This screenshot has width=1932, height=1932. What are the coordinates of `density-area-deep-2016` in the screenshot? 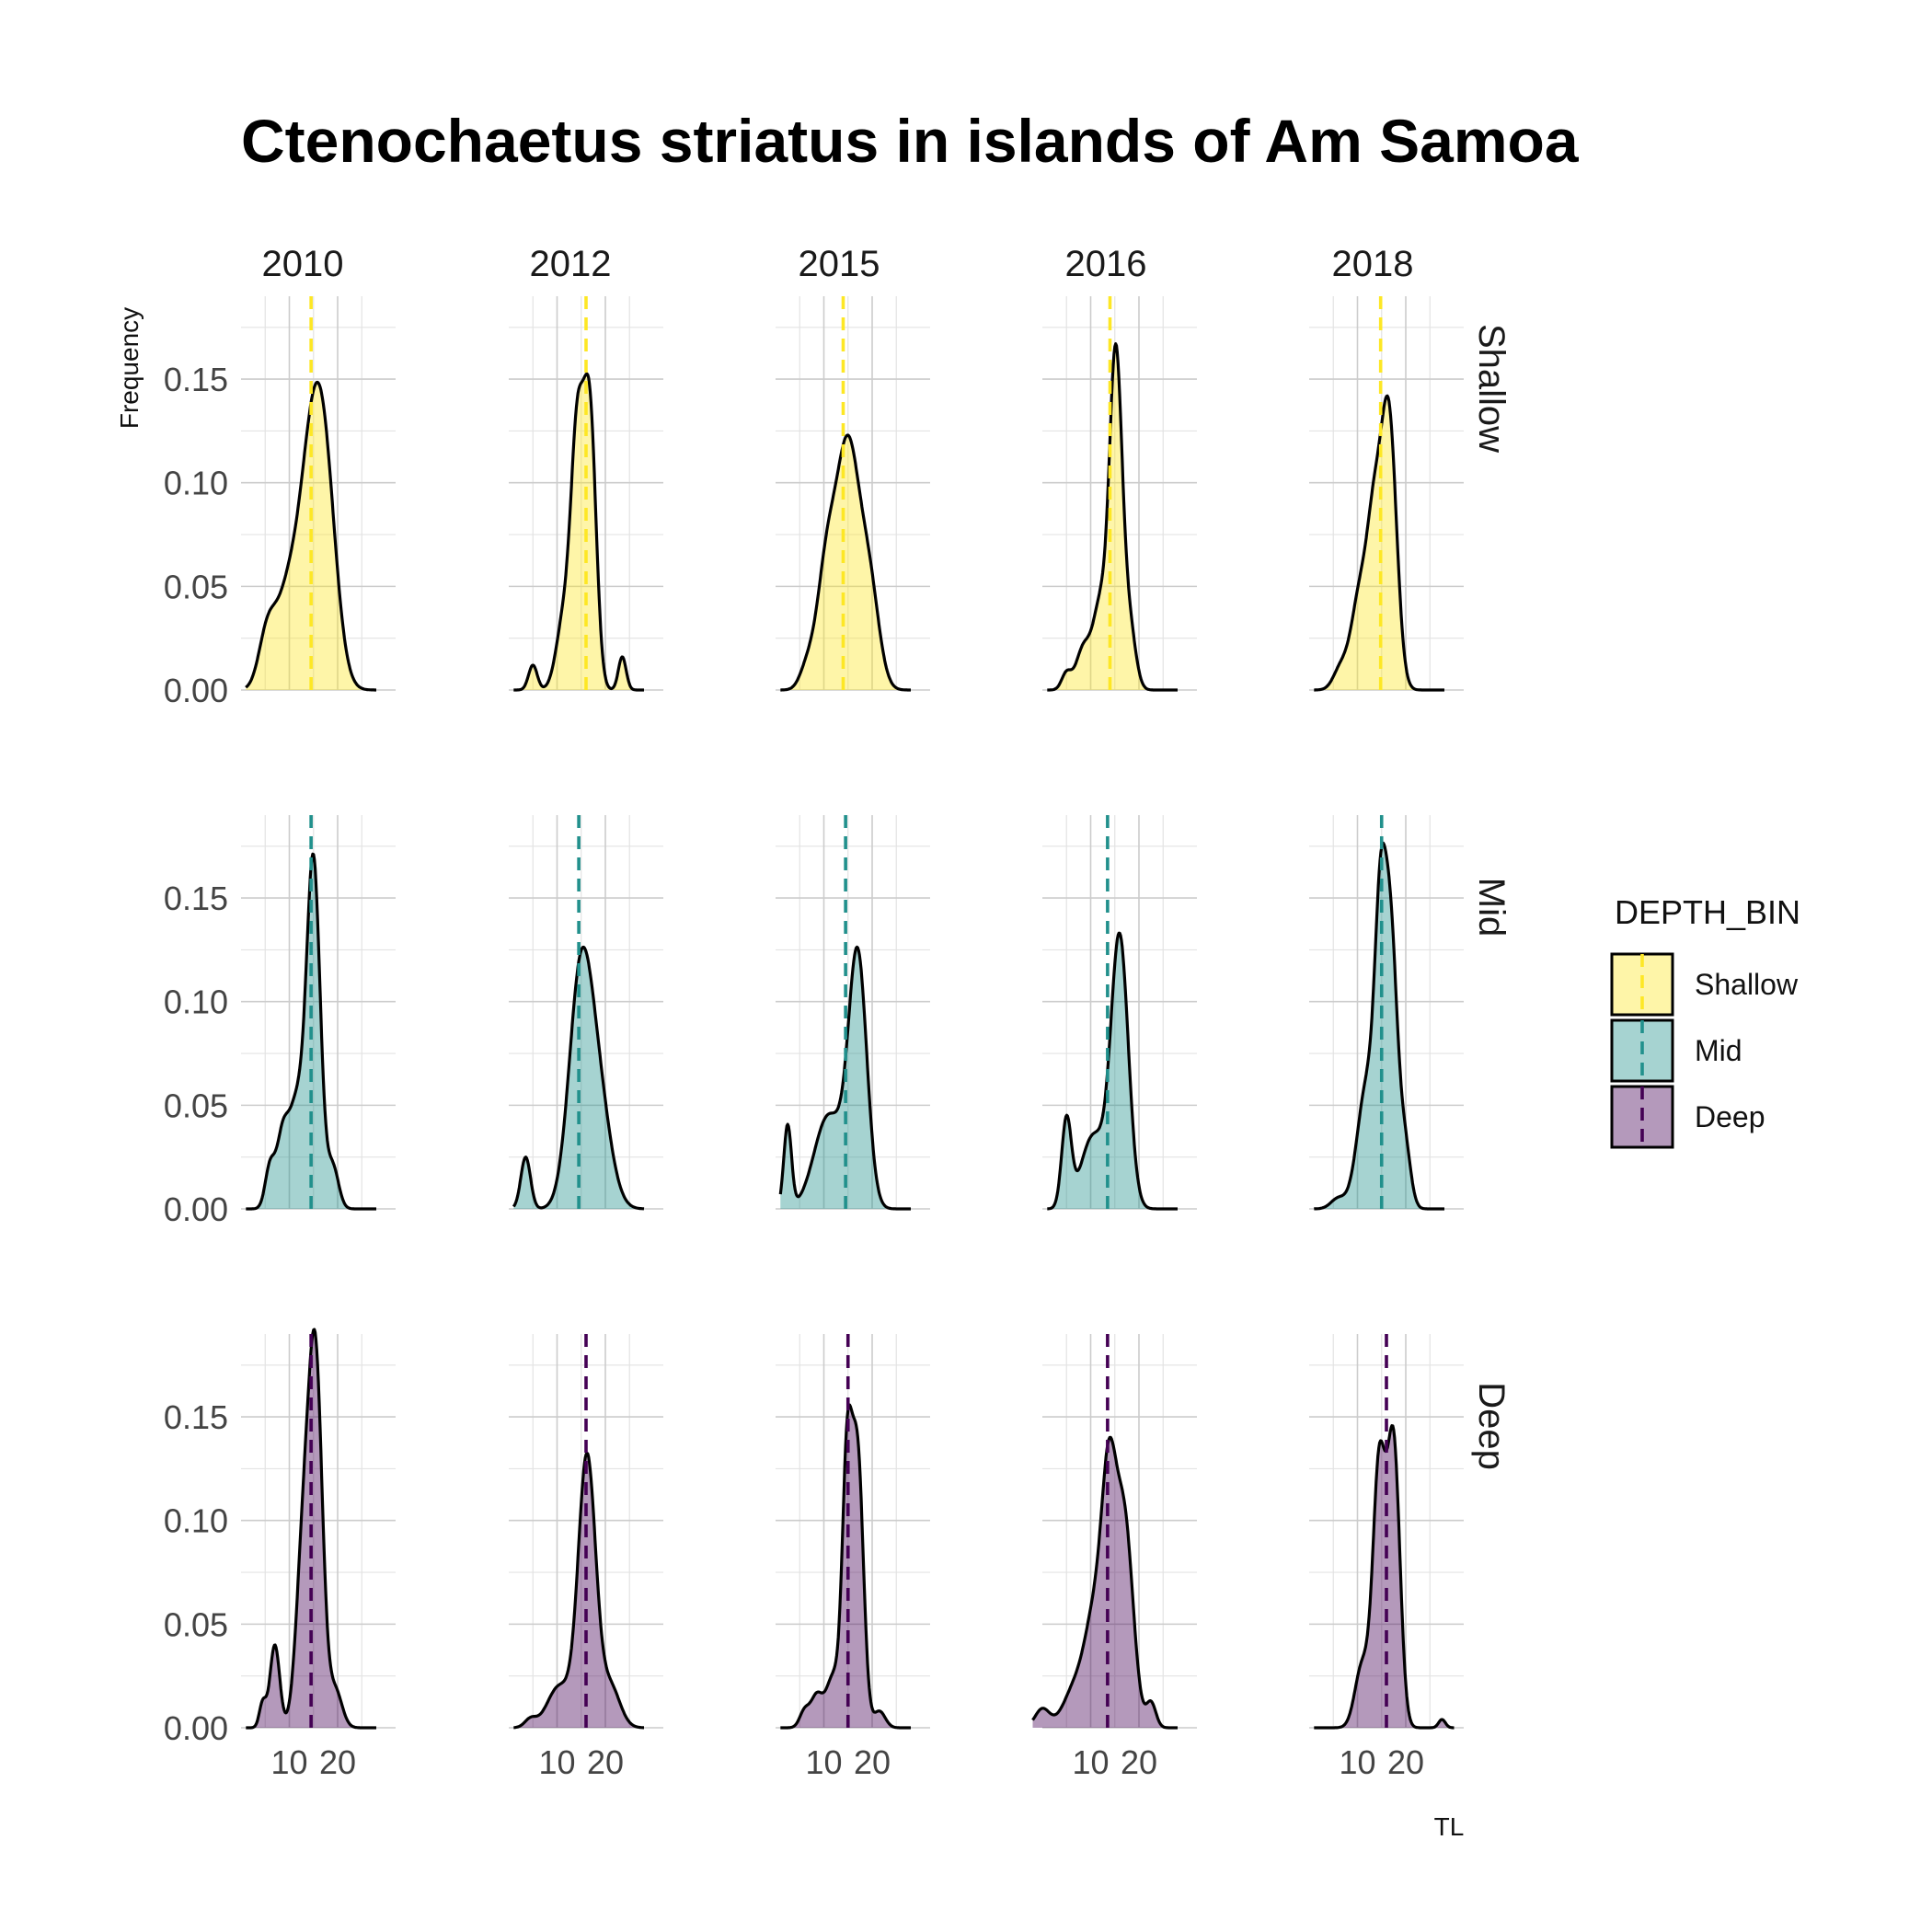 It's located at (1105, 1582).